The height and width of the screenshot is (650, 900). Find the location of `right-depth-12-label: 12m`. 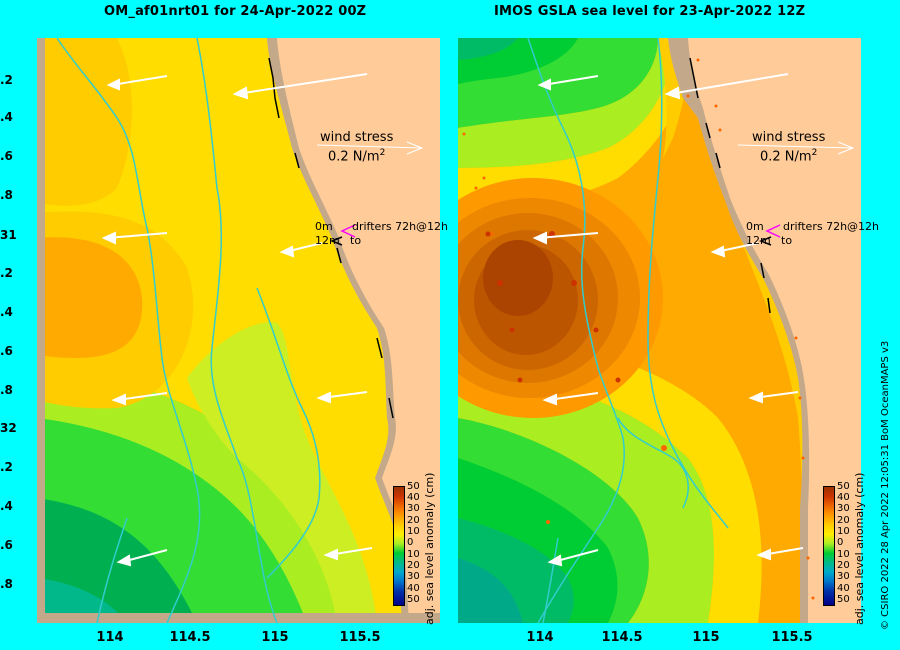

right-depth-12-label: 12m is located at coordinates (758, 240).